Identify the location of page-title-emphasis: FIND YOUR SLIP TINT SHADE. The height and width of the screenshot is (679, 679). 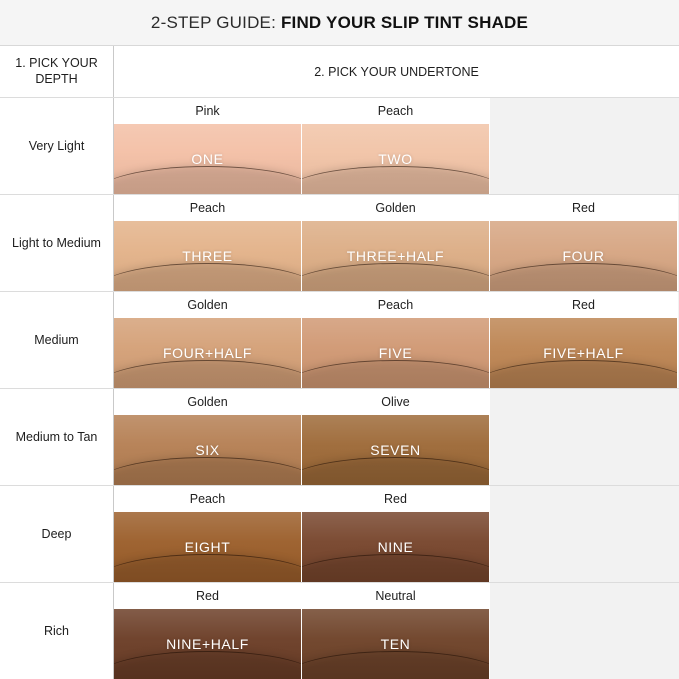
(404, 22).